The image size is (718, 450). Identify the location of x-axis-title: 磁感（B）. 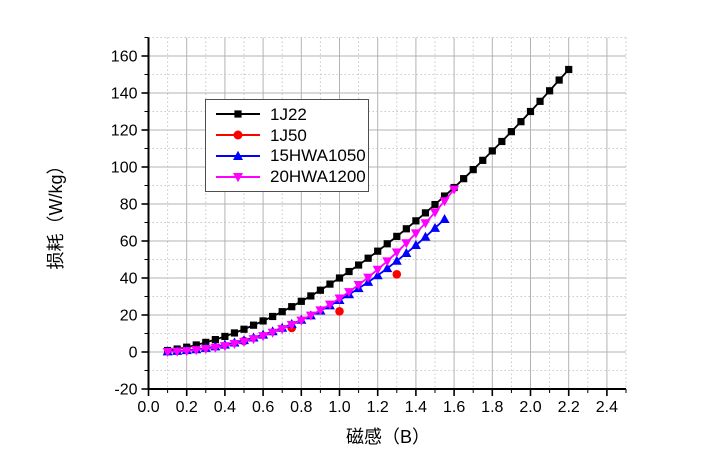
(388, 437).